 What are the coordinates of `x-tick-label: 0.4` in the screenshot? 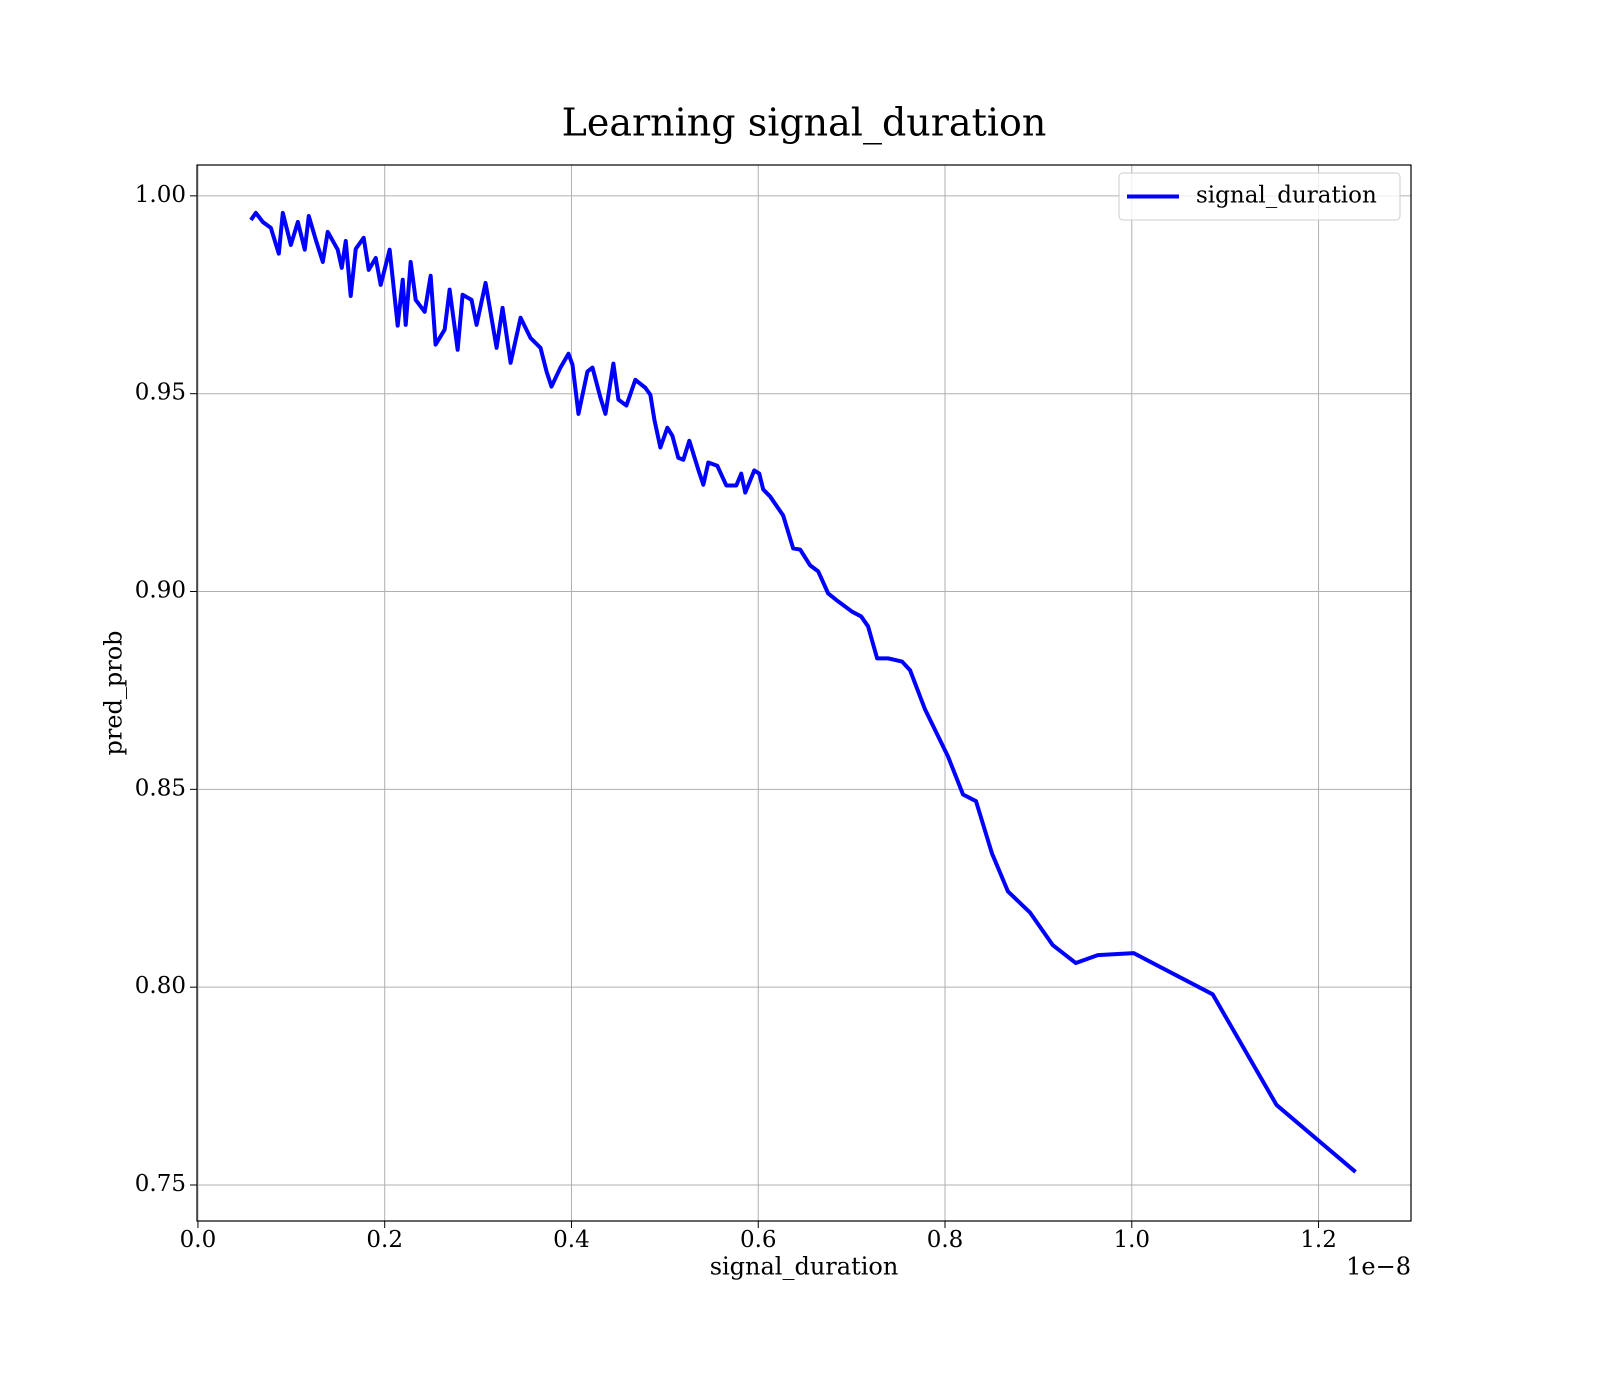 It's located at (571, 1240).